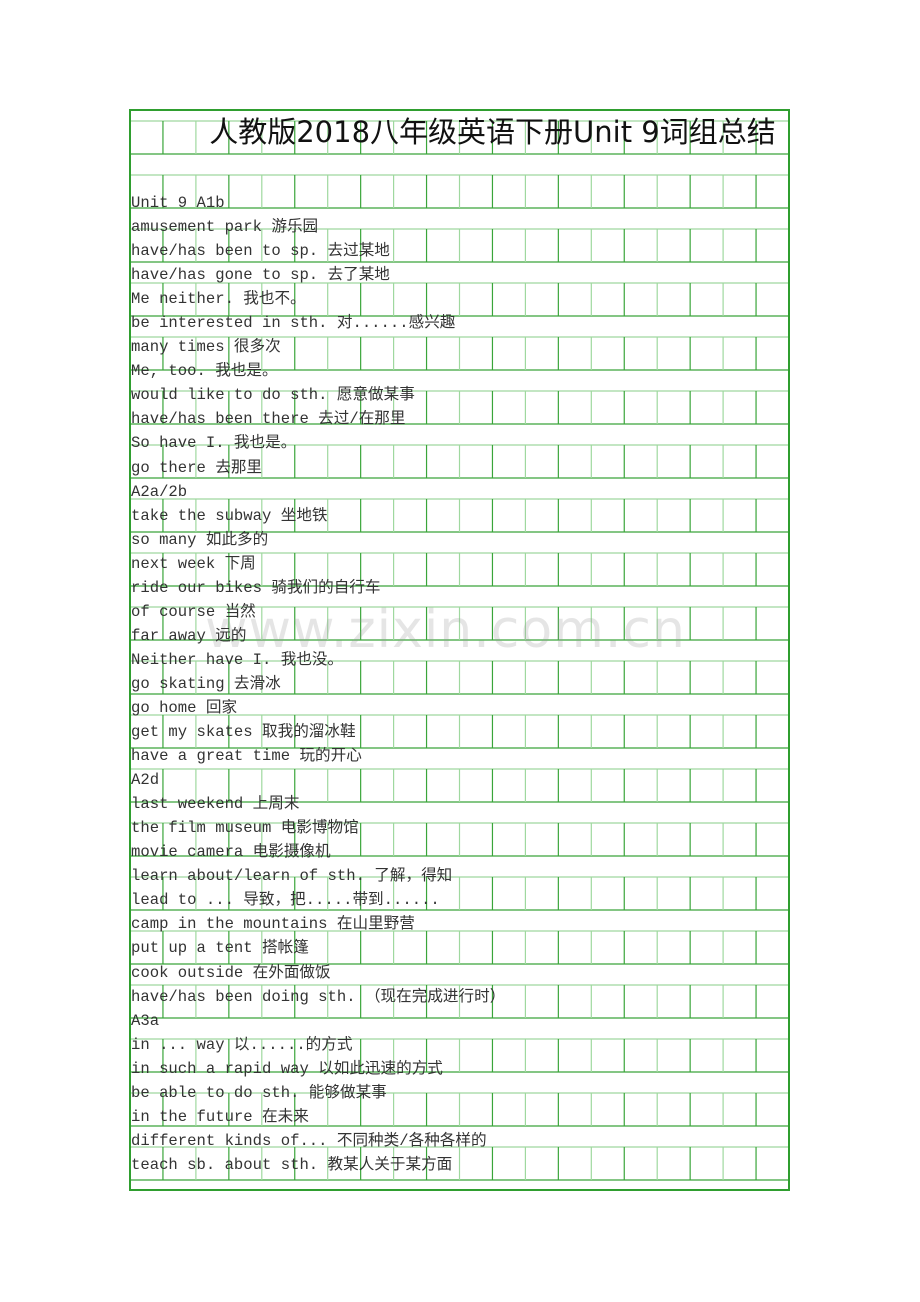  What do you see at coordinates (229, 515) in the screenshot?
I see `phrase-line: take the subway 坐地铁` at bounding box center [229, 515].